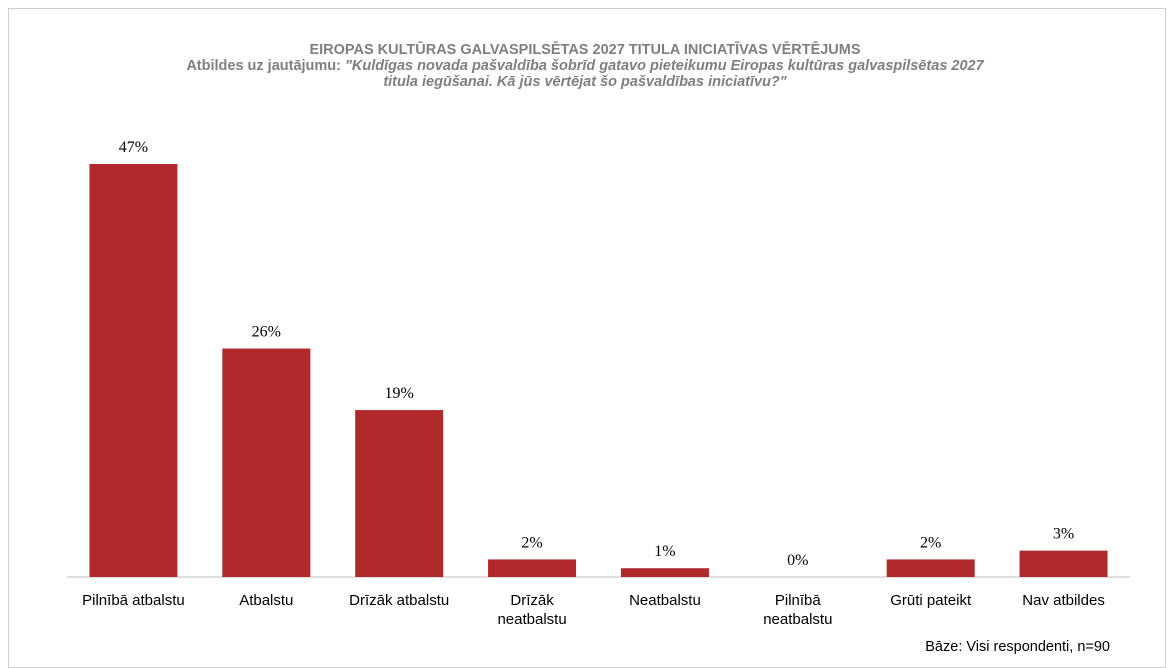 The width and height of the screenshot is (1168, 668). Describe the element at coordinates (798, 610) in the screenshot. I see `x-tick-label: Pilnībā neatbalstu` at that location.